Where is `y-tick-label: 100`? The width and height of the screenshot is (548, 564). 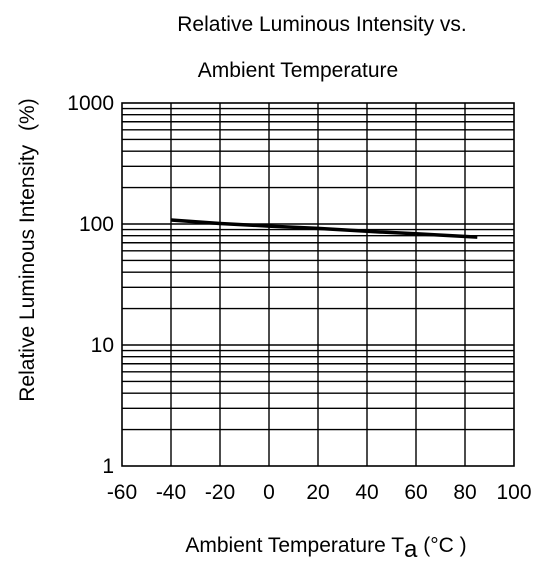
y-tick-label: 100 is located at coordinates (96, 224).